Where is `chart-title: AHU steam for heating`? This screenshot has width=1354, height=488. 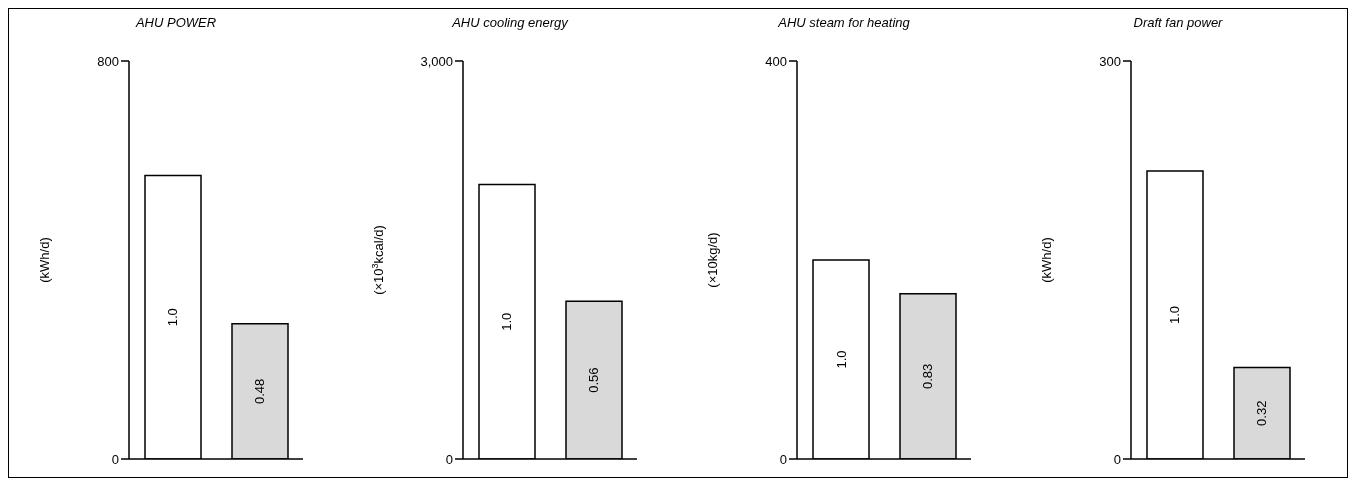
chart-title: AHU steam for heating is located at coordinates (844, 23).